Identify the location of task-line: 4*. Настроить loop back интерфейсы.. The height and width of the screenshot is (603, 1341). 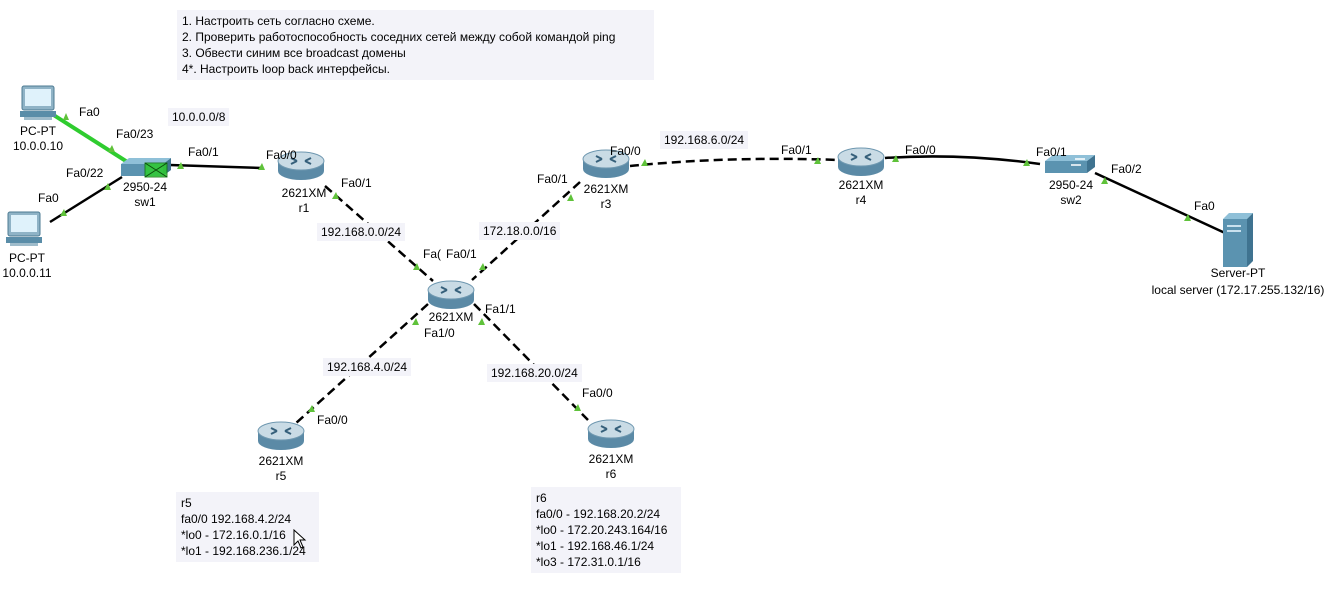
(286, 69).